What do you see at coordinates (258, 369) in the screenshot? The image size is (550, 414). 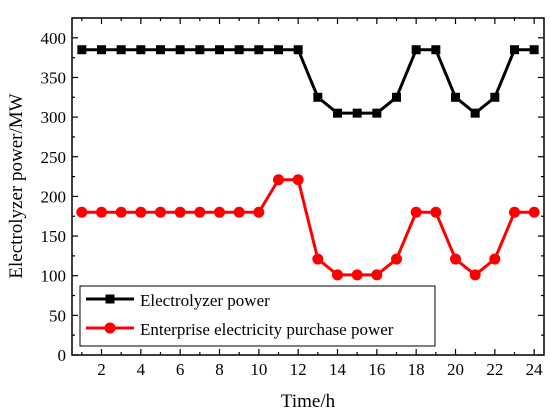 I see `x-tick-label: 10` at bounding box center [258, 369].